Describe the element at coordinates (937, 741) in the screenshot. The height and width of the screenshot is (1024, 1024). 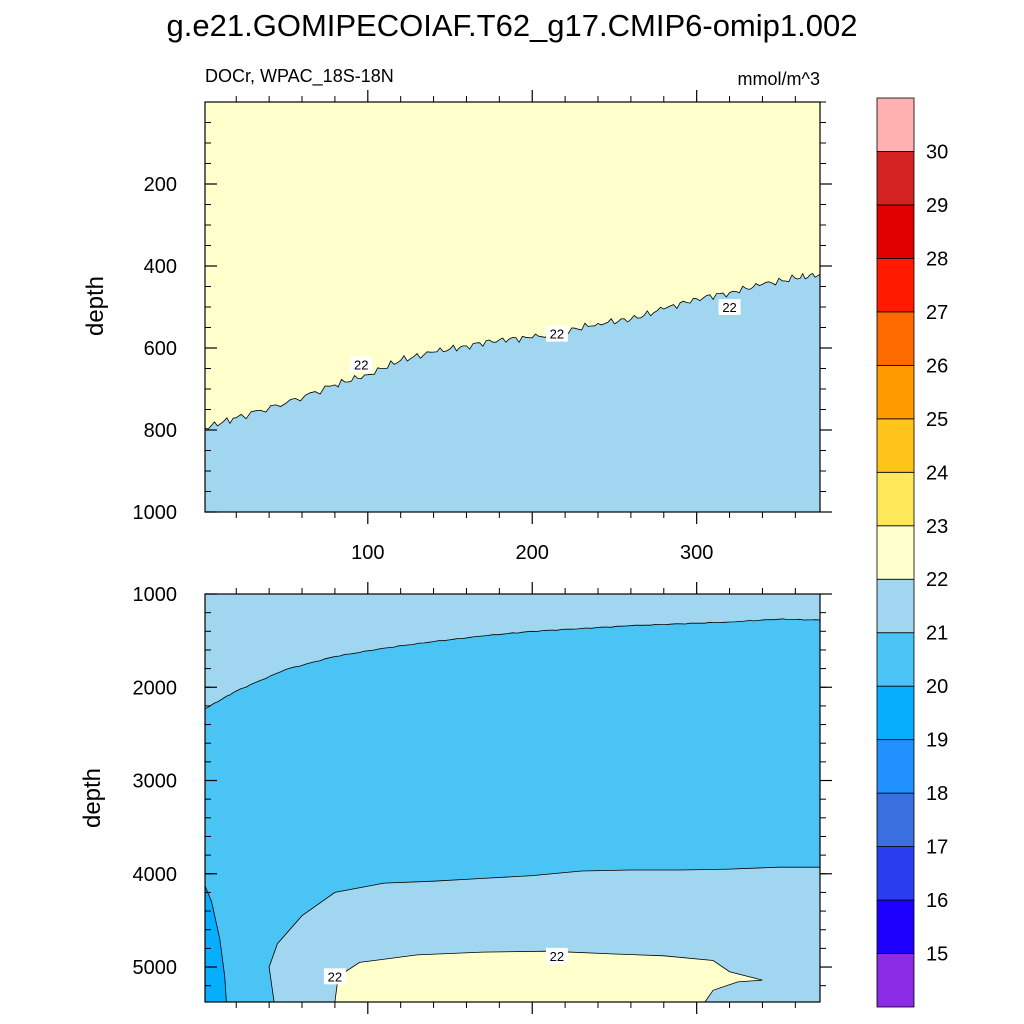
I see `colorbar-label: 19` at that location.